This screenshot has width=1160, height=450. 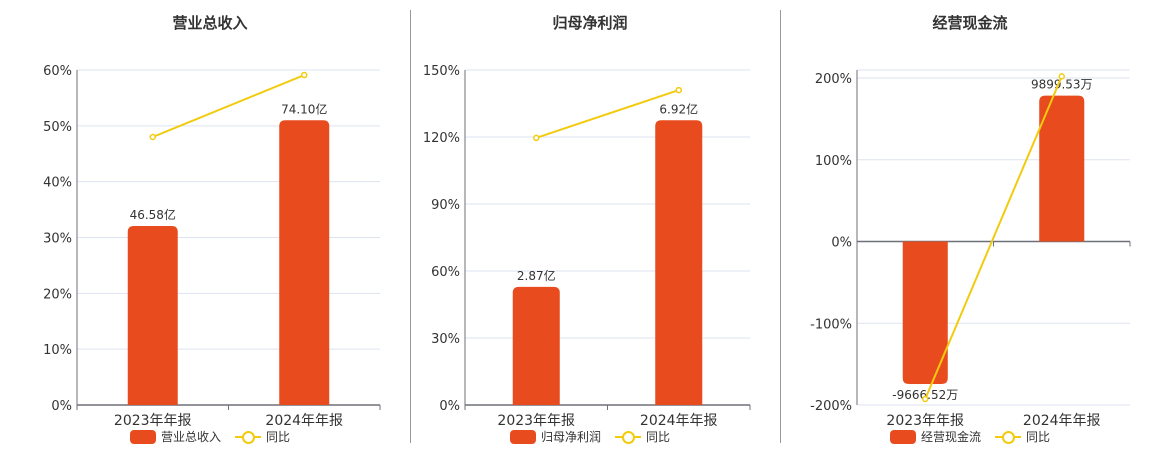 I want to click on chart-title: 归母净利润, so click(x=590, y=23).